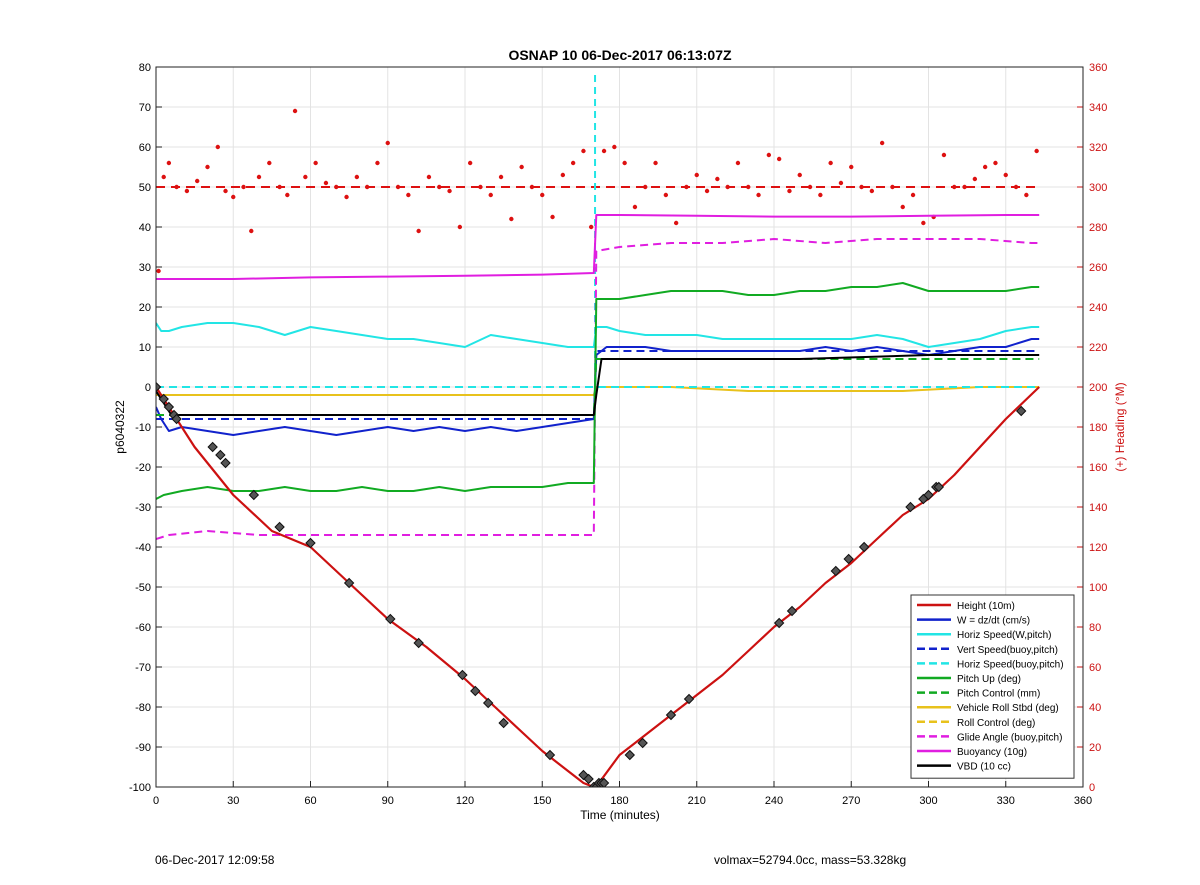  What do you see at coordinates (619, 801) in the screenshot?
I see `x-tick-label: 180` at bounding box center [619, 801].